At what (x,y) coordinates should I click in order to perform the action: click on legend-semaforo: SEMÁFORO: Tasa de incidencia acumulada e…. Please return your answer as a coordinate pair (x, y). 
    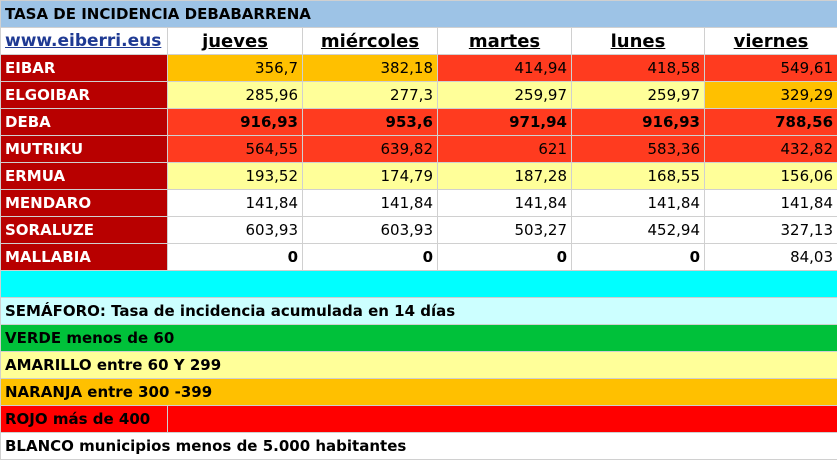
    Looking at the image, I should click on (418, 311).